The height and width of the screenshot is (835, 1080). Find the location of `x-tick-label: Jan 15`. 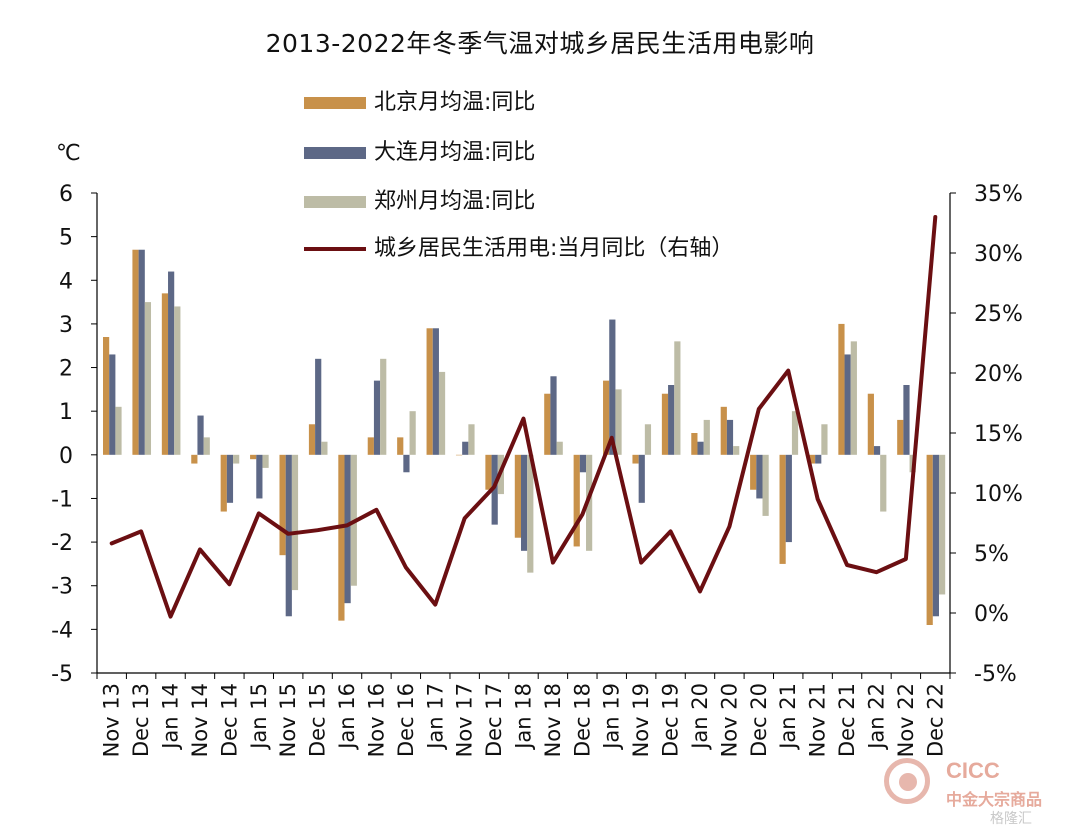

x-tick-label: Jan 15 is located at coordinates (259, 717).